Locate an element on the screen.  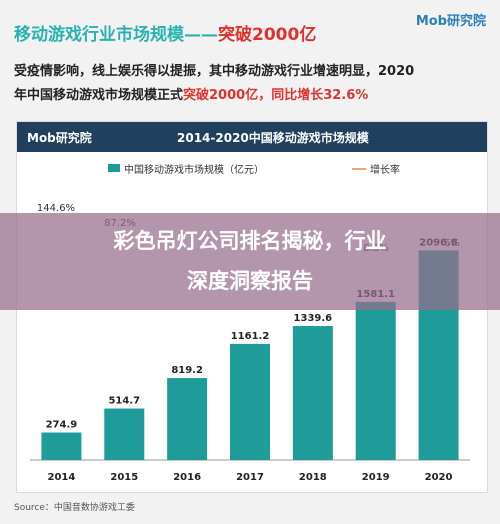
title-main: 移动游戏行业市场规模—— is located at coordinates (116, 35).